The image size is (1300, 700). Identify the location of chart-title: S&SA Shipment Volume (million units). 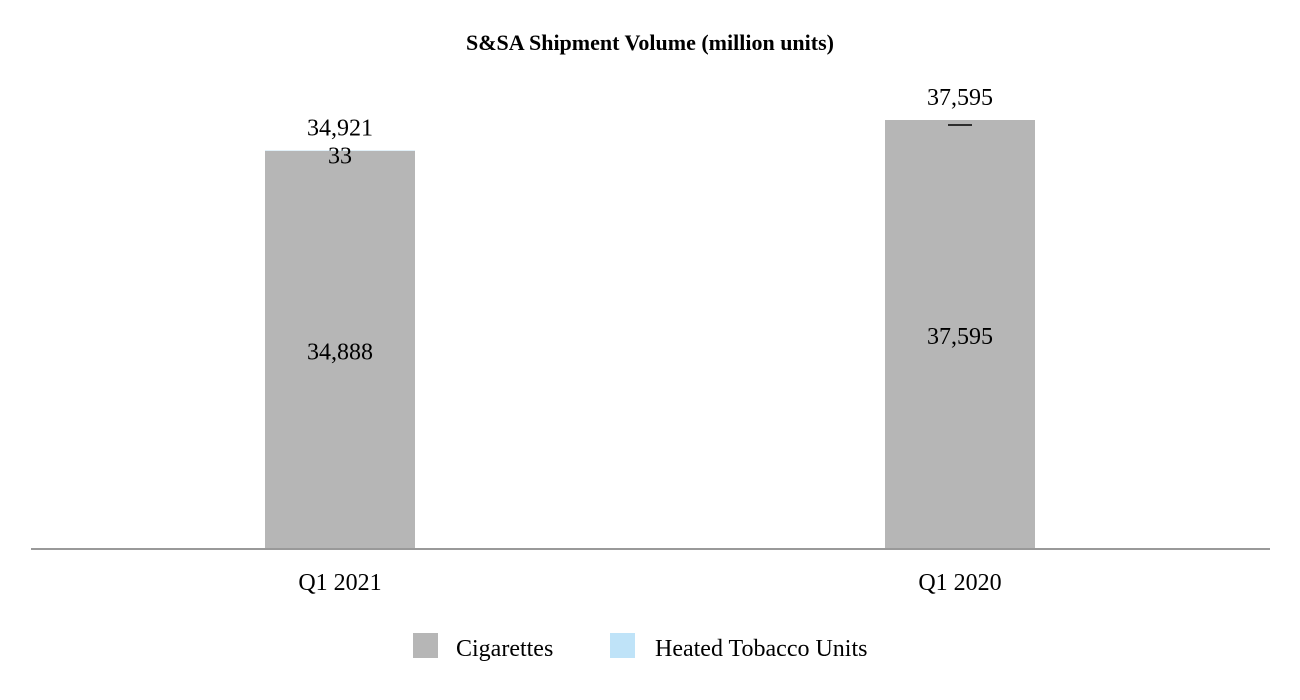
(650, 42).